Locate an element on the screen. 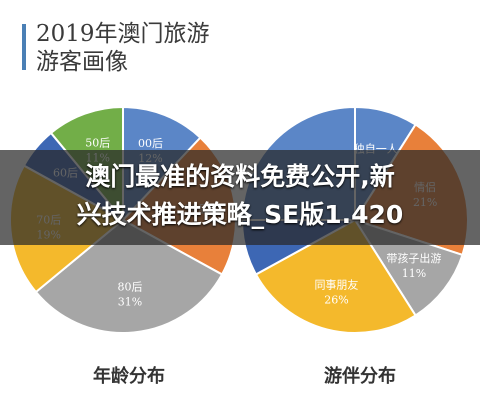 The height and width of the screenshot is (409, 480). pie-slice-label: 00后 is located at coordinates (150, 143).